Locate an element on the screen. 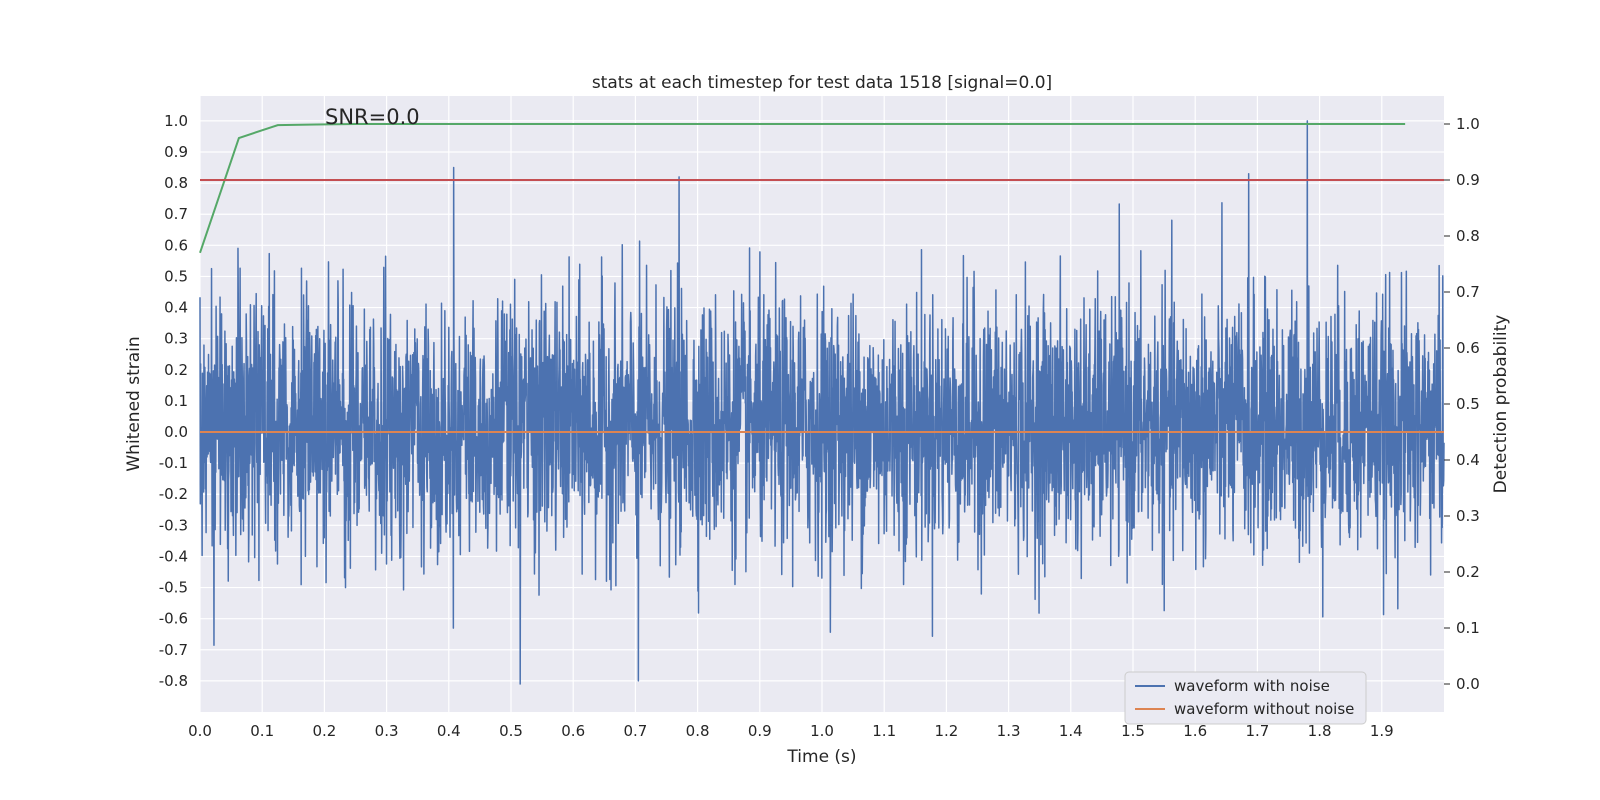  y-tick-label: 0.3 is located at coordinates (176, 339).